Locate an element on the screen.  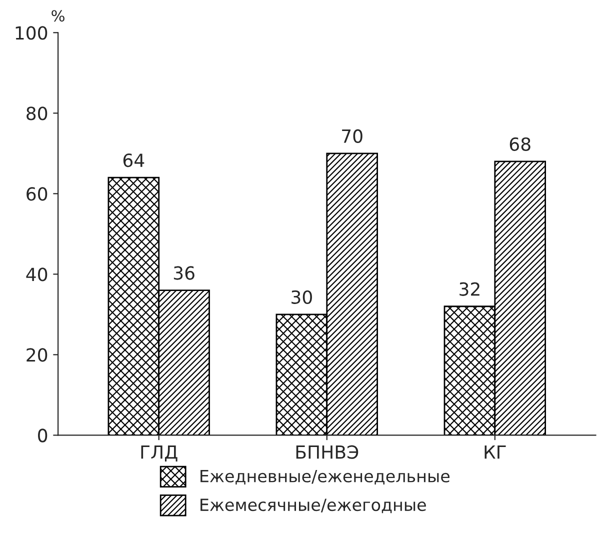
y-tick-label: 20 is located at coordinates (37, 355).